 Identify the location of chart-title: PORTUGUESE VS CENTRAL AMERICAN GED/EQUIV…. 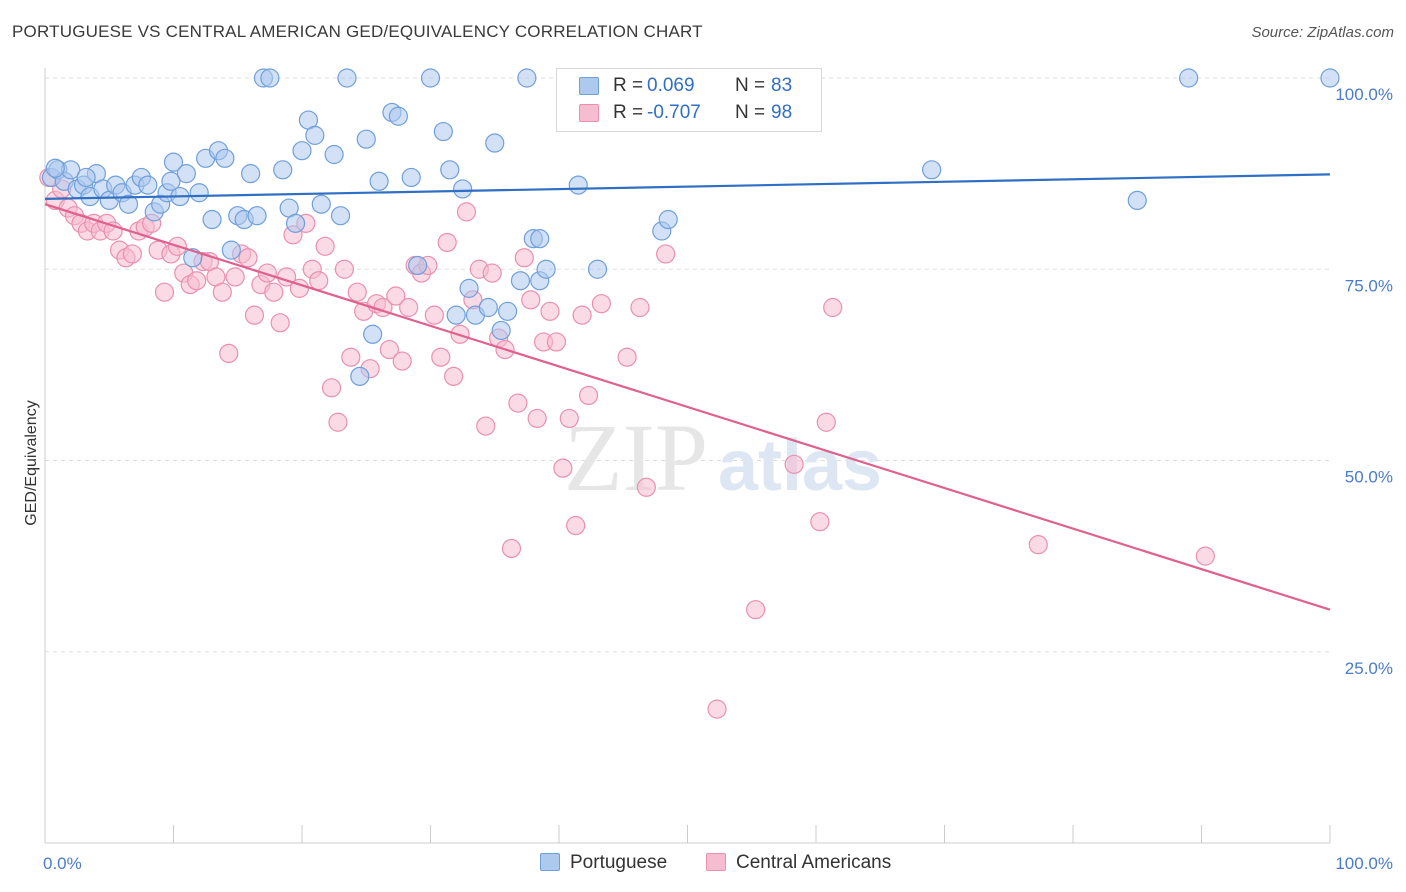
(357, 31).